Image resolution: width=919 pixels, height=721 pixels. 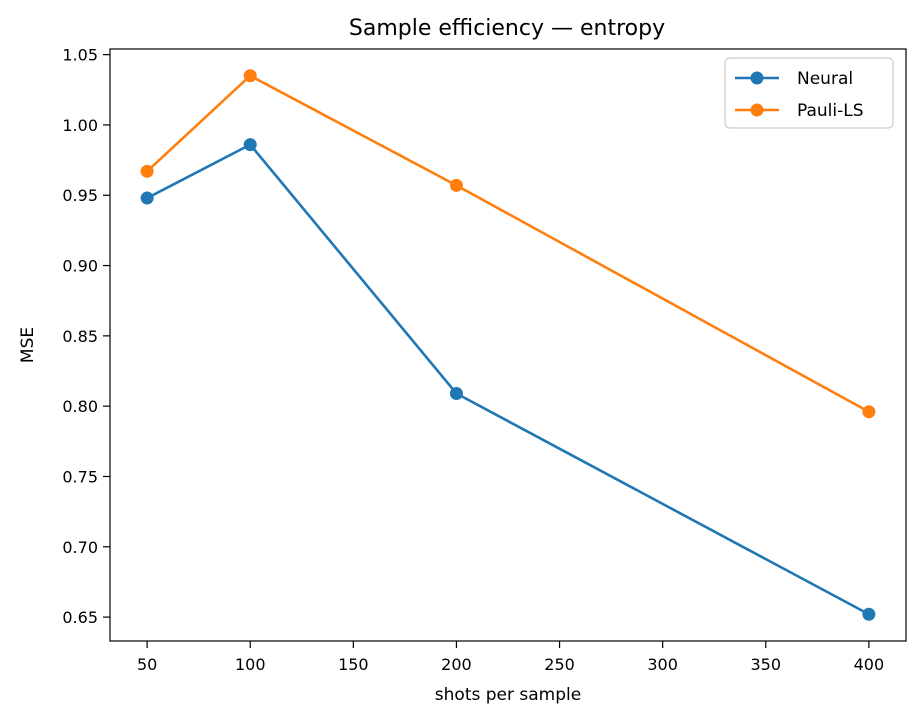 I want to click on y-axis-label: MSE, so click(x=28, y=345).